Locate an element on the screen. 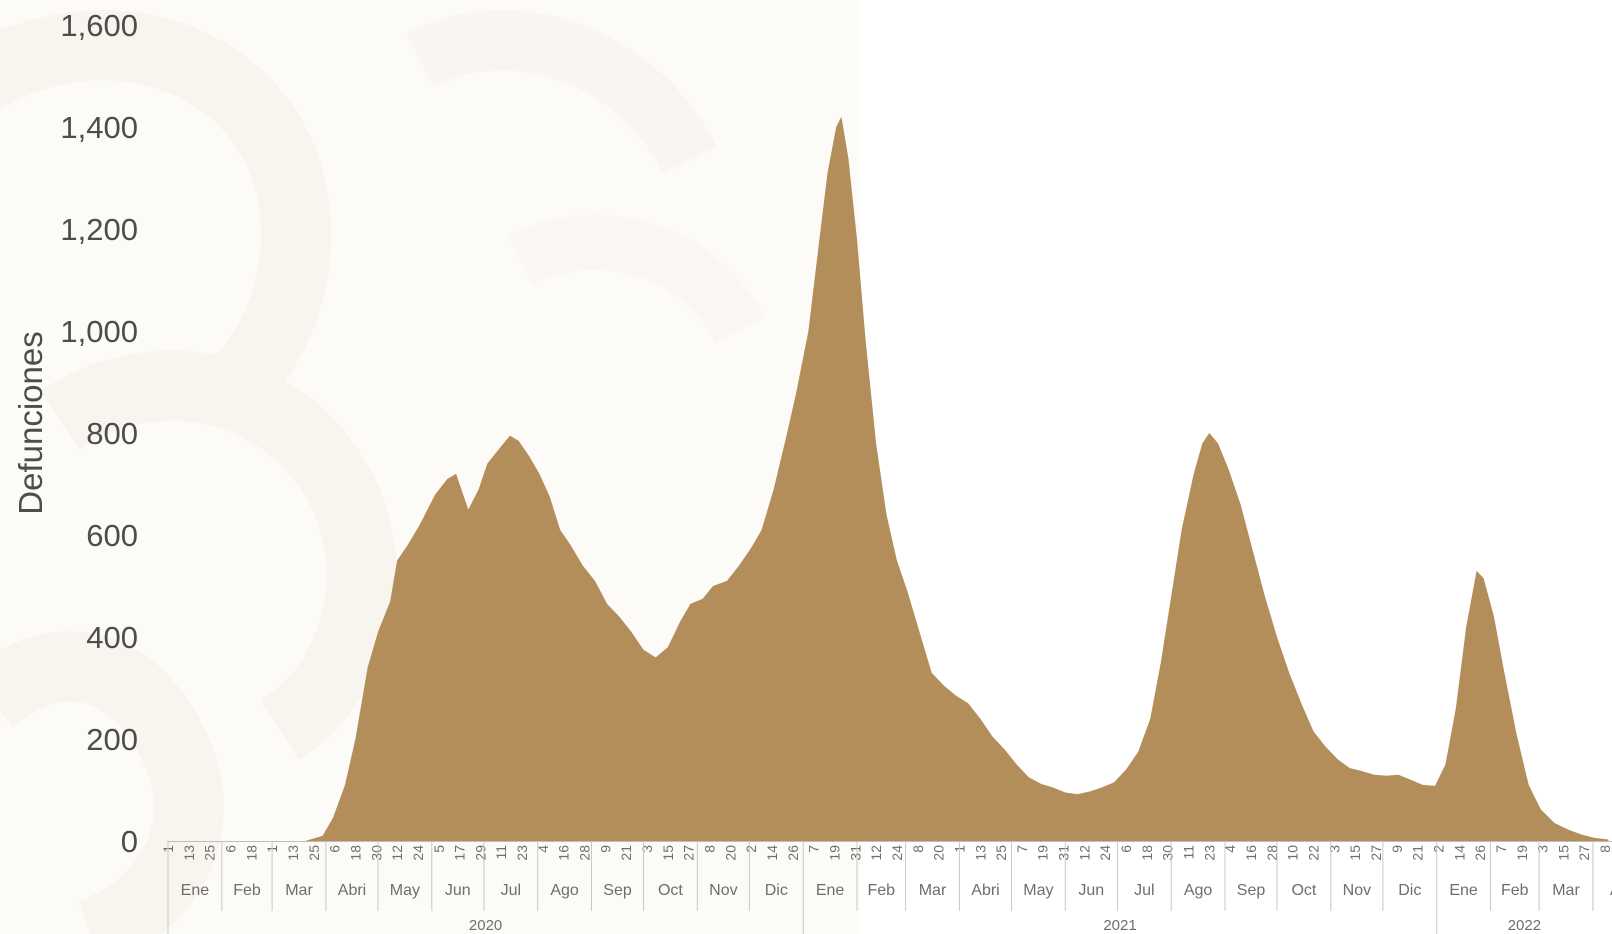 The height and width of the screenshot is (934, 1612). x-year-label: 2020 is located at coordinates (485, 925).